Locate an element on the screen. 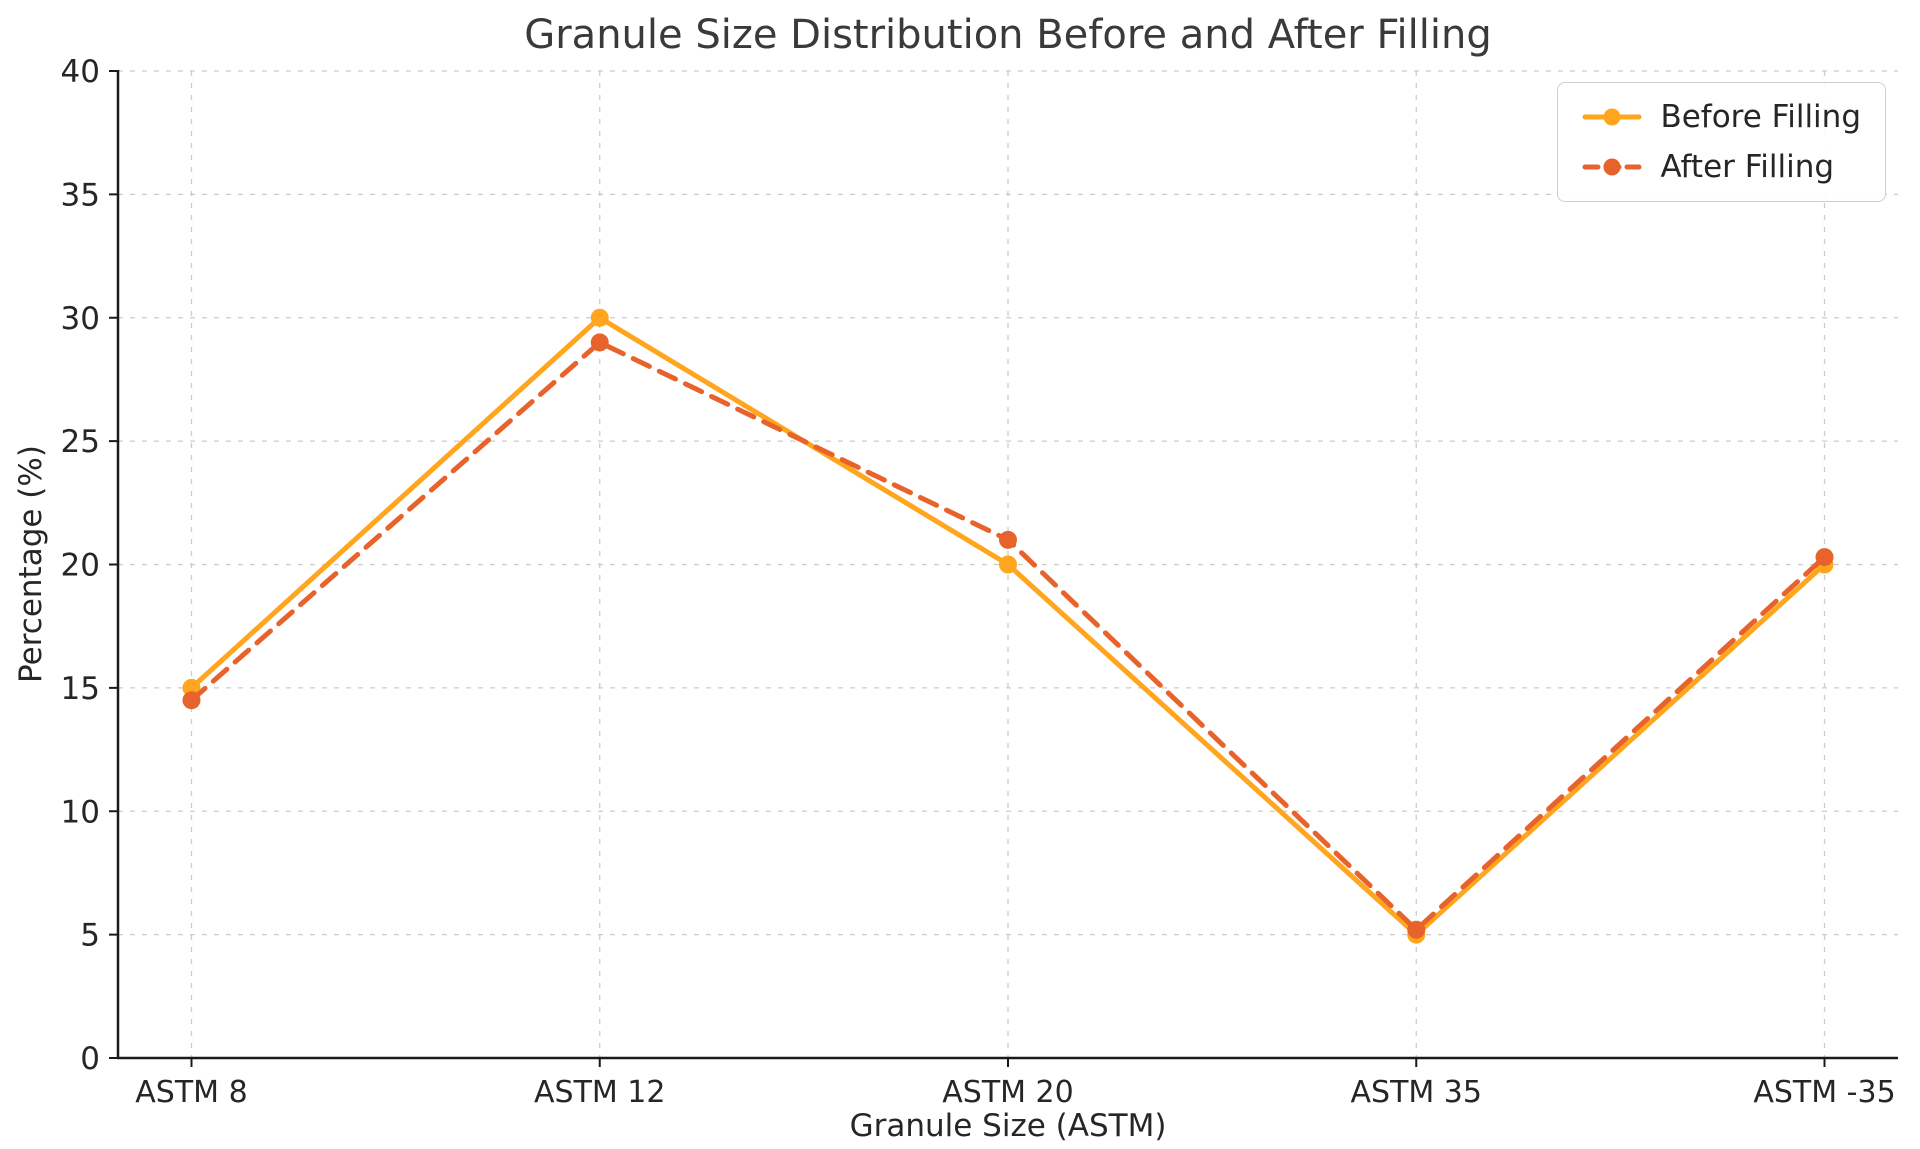 Image resolution: width=1920 pixels, height=1149 pixels. y-tick-label: 25 is located at coordinates (80, 442).